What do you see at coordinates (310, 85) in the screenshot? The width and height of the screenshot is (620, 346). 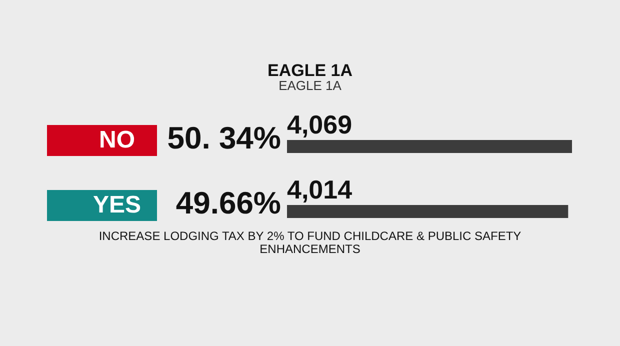 I see `chart-subtitle: EAGLE 1A` at bounding box center [310, 85].